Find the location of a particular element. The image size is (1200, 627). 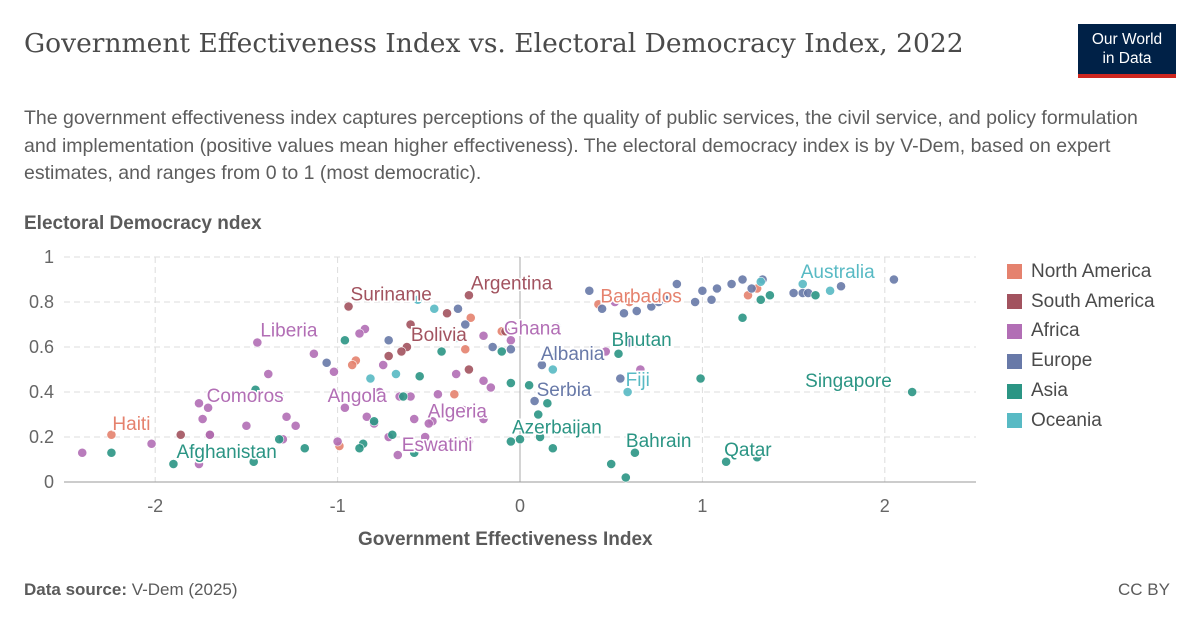

logo-line-2: in Data is located at coordinates (1127, 58).